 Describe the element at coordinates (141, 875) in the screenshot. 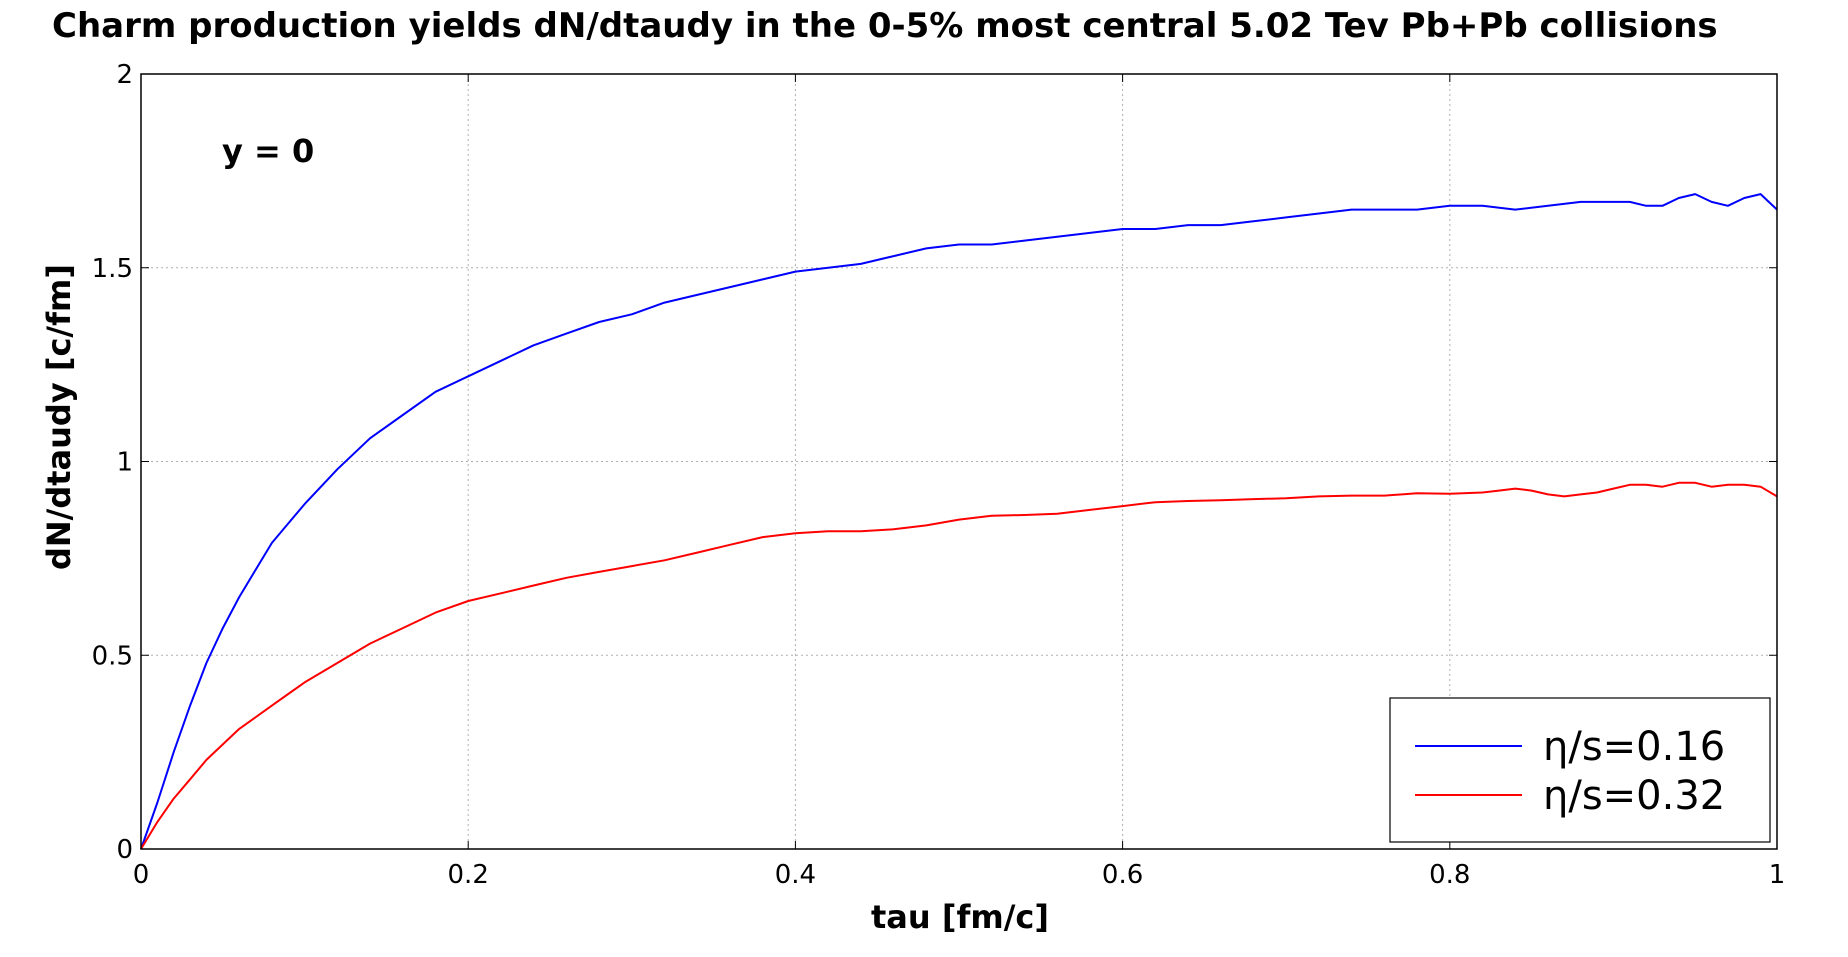

I see `x-tick-label: 0` at that location.